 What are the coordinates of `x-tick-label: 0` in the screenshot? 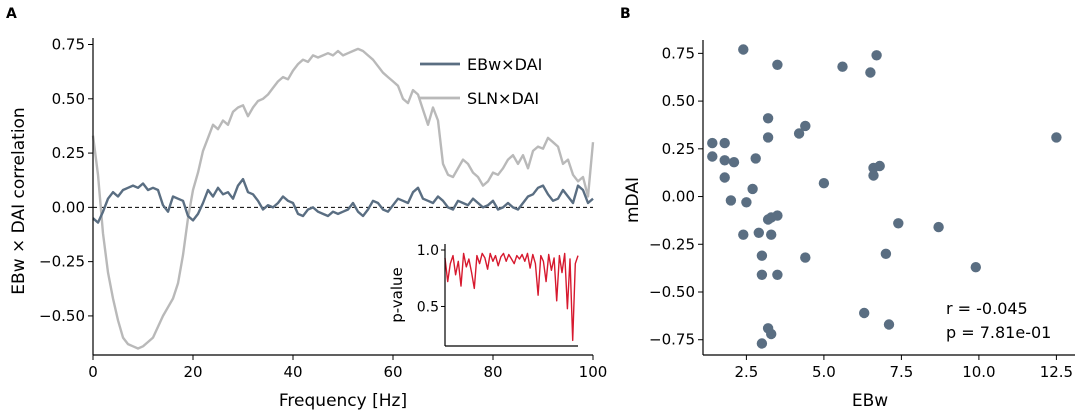 It's located at (93, 372).